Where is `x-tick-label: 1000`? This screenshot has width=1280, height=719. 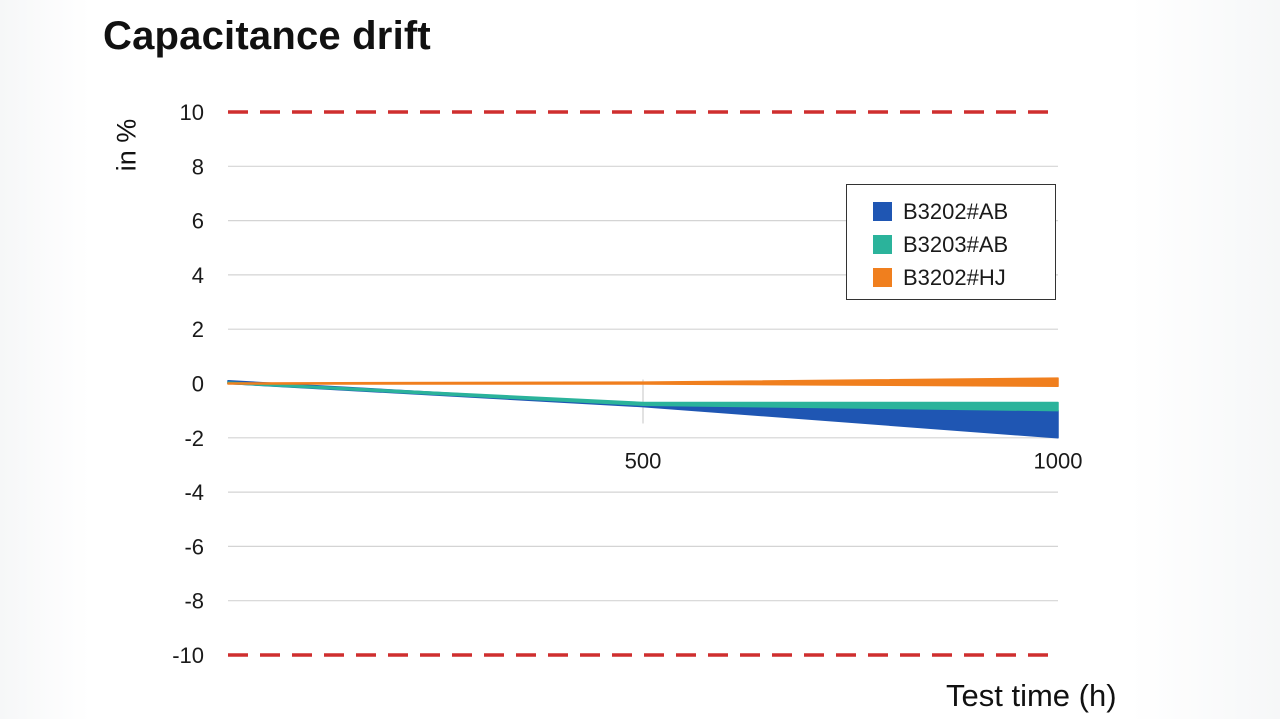
x-tick-label: 1000 is located at coordinates (1058, 461).